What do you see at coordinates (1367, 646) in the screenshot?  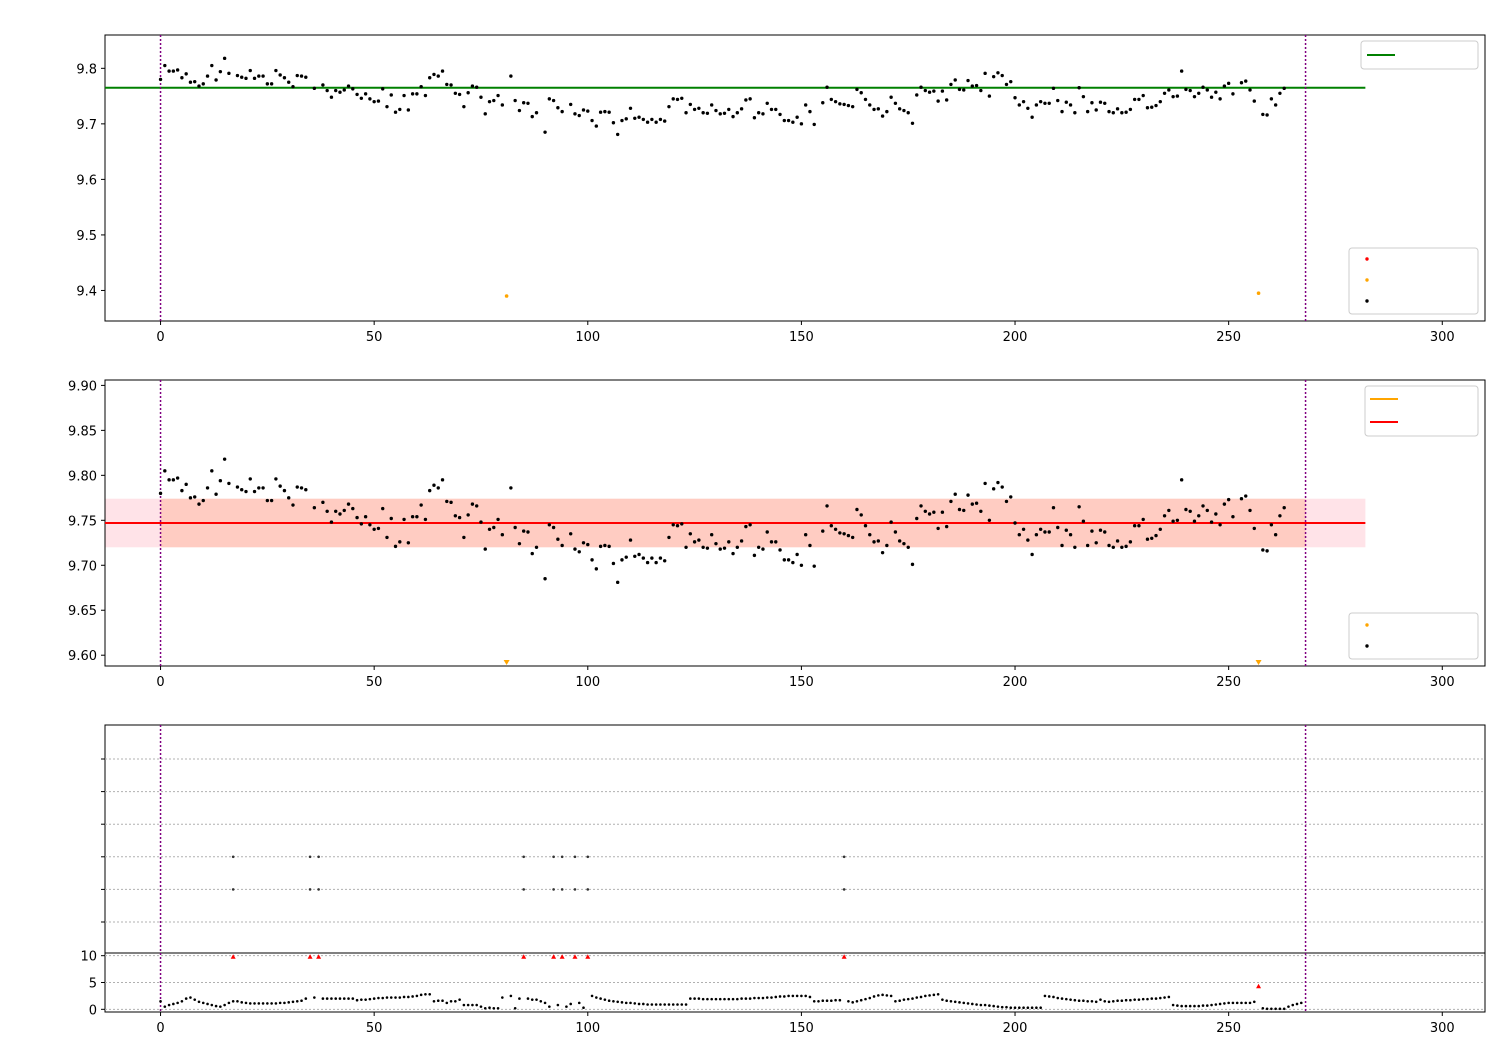 I see `legend-point-marker` at bounding box center [1367, 646].